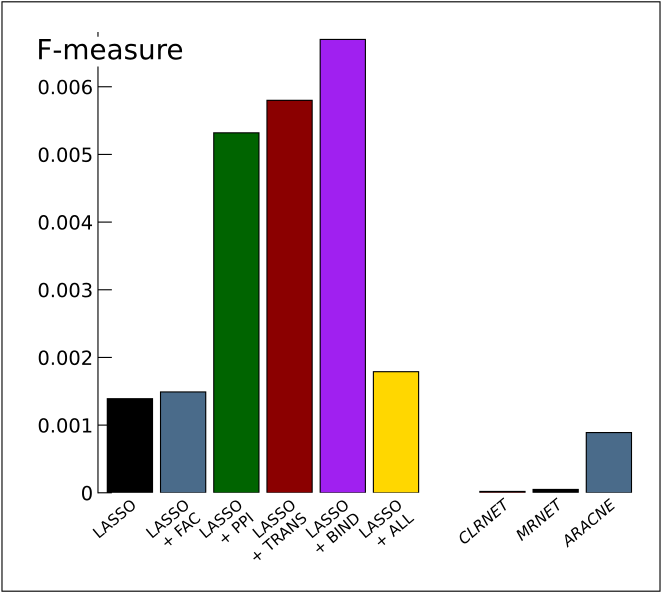  What do you see at coordinates (65, 87) in the screenshot?
I see `y-tick-label: 0.006` at bounding box center [65, 87].